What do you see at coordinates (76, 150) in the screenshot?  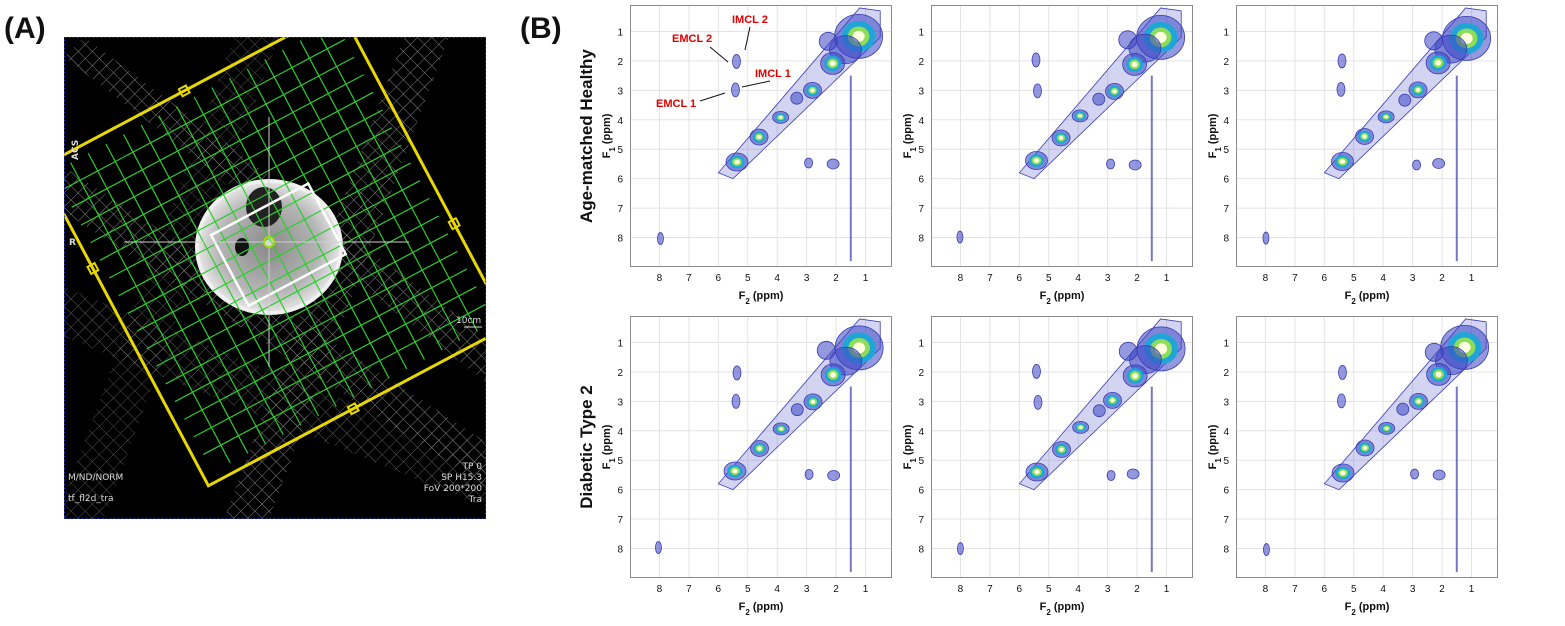 I see `orientation-acs-text: ACS` at bounding box center [76, 150].